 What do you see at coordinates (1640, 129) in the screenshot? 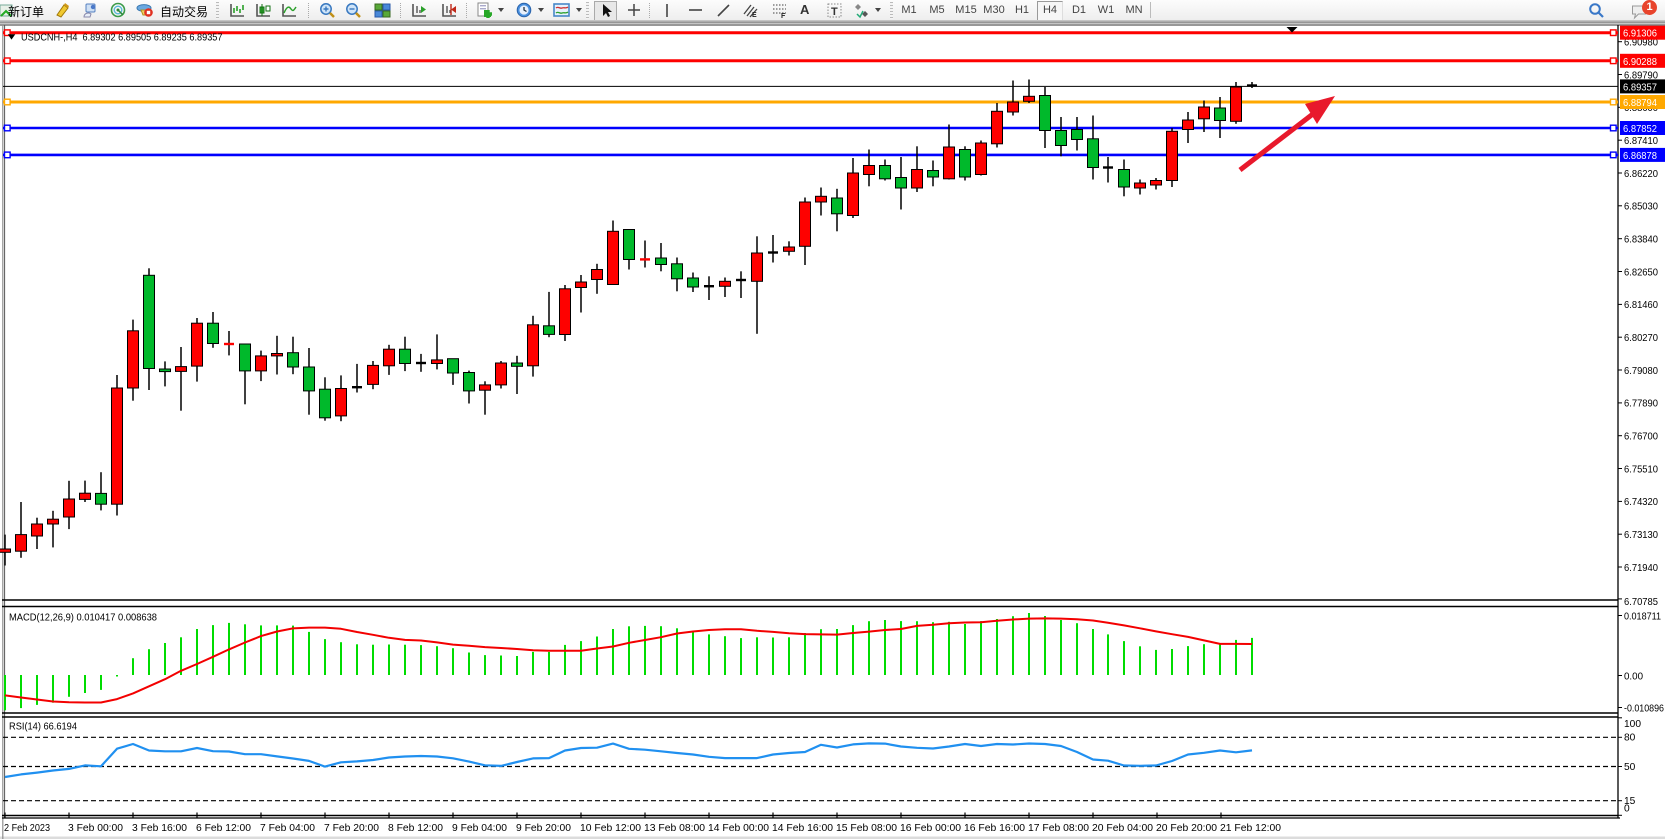
I see `svg-text: 6.87852` at bounding box center [1640, 129].